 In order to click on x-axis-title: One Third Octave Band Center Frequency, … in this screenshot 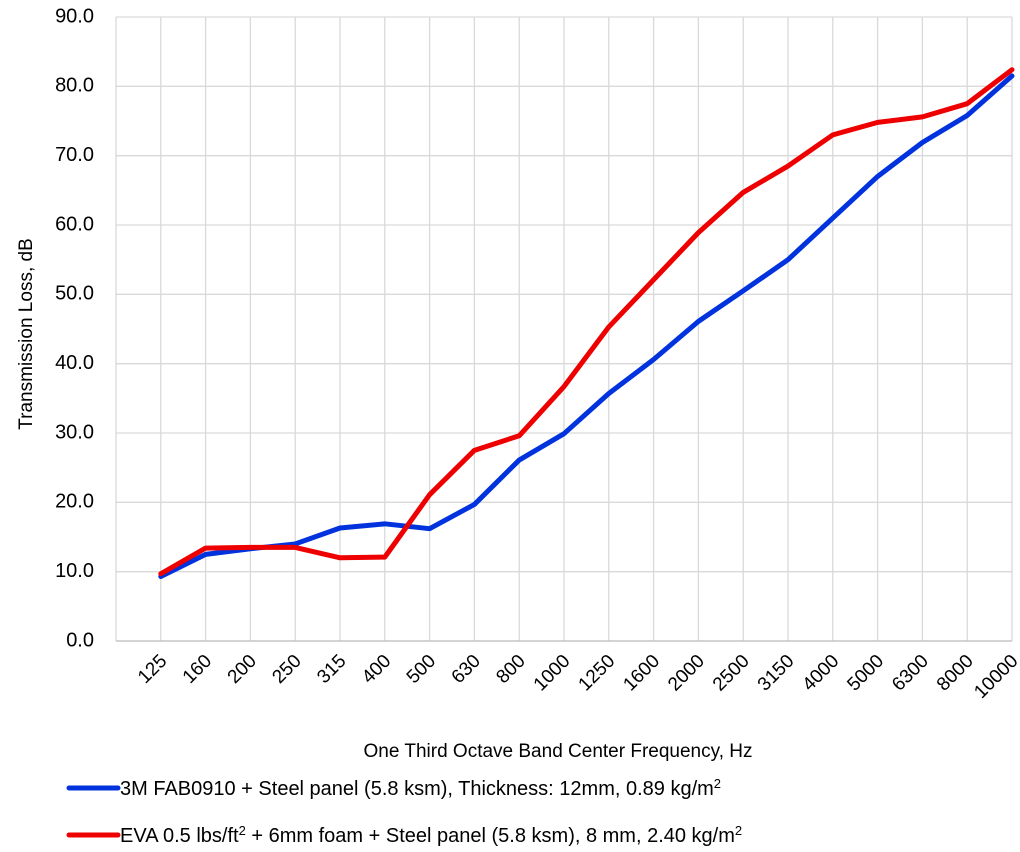, I will do `click(558, 751)`.